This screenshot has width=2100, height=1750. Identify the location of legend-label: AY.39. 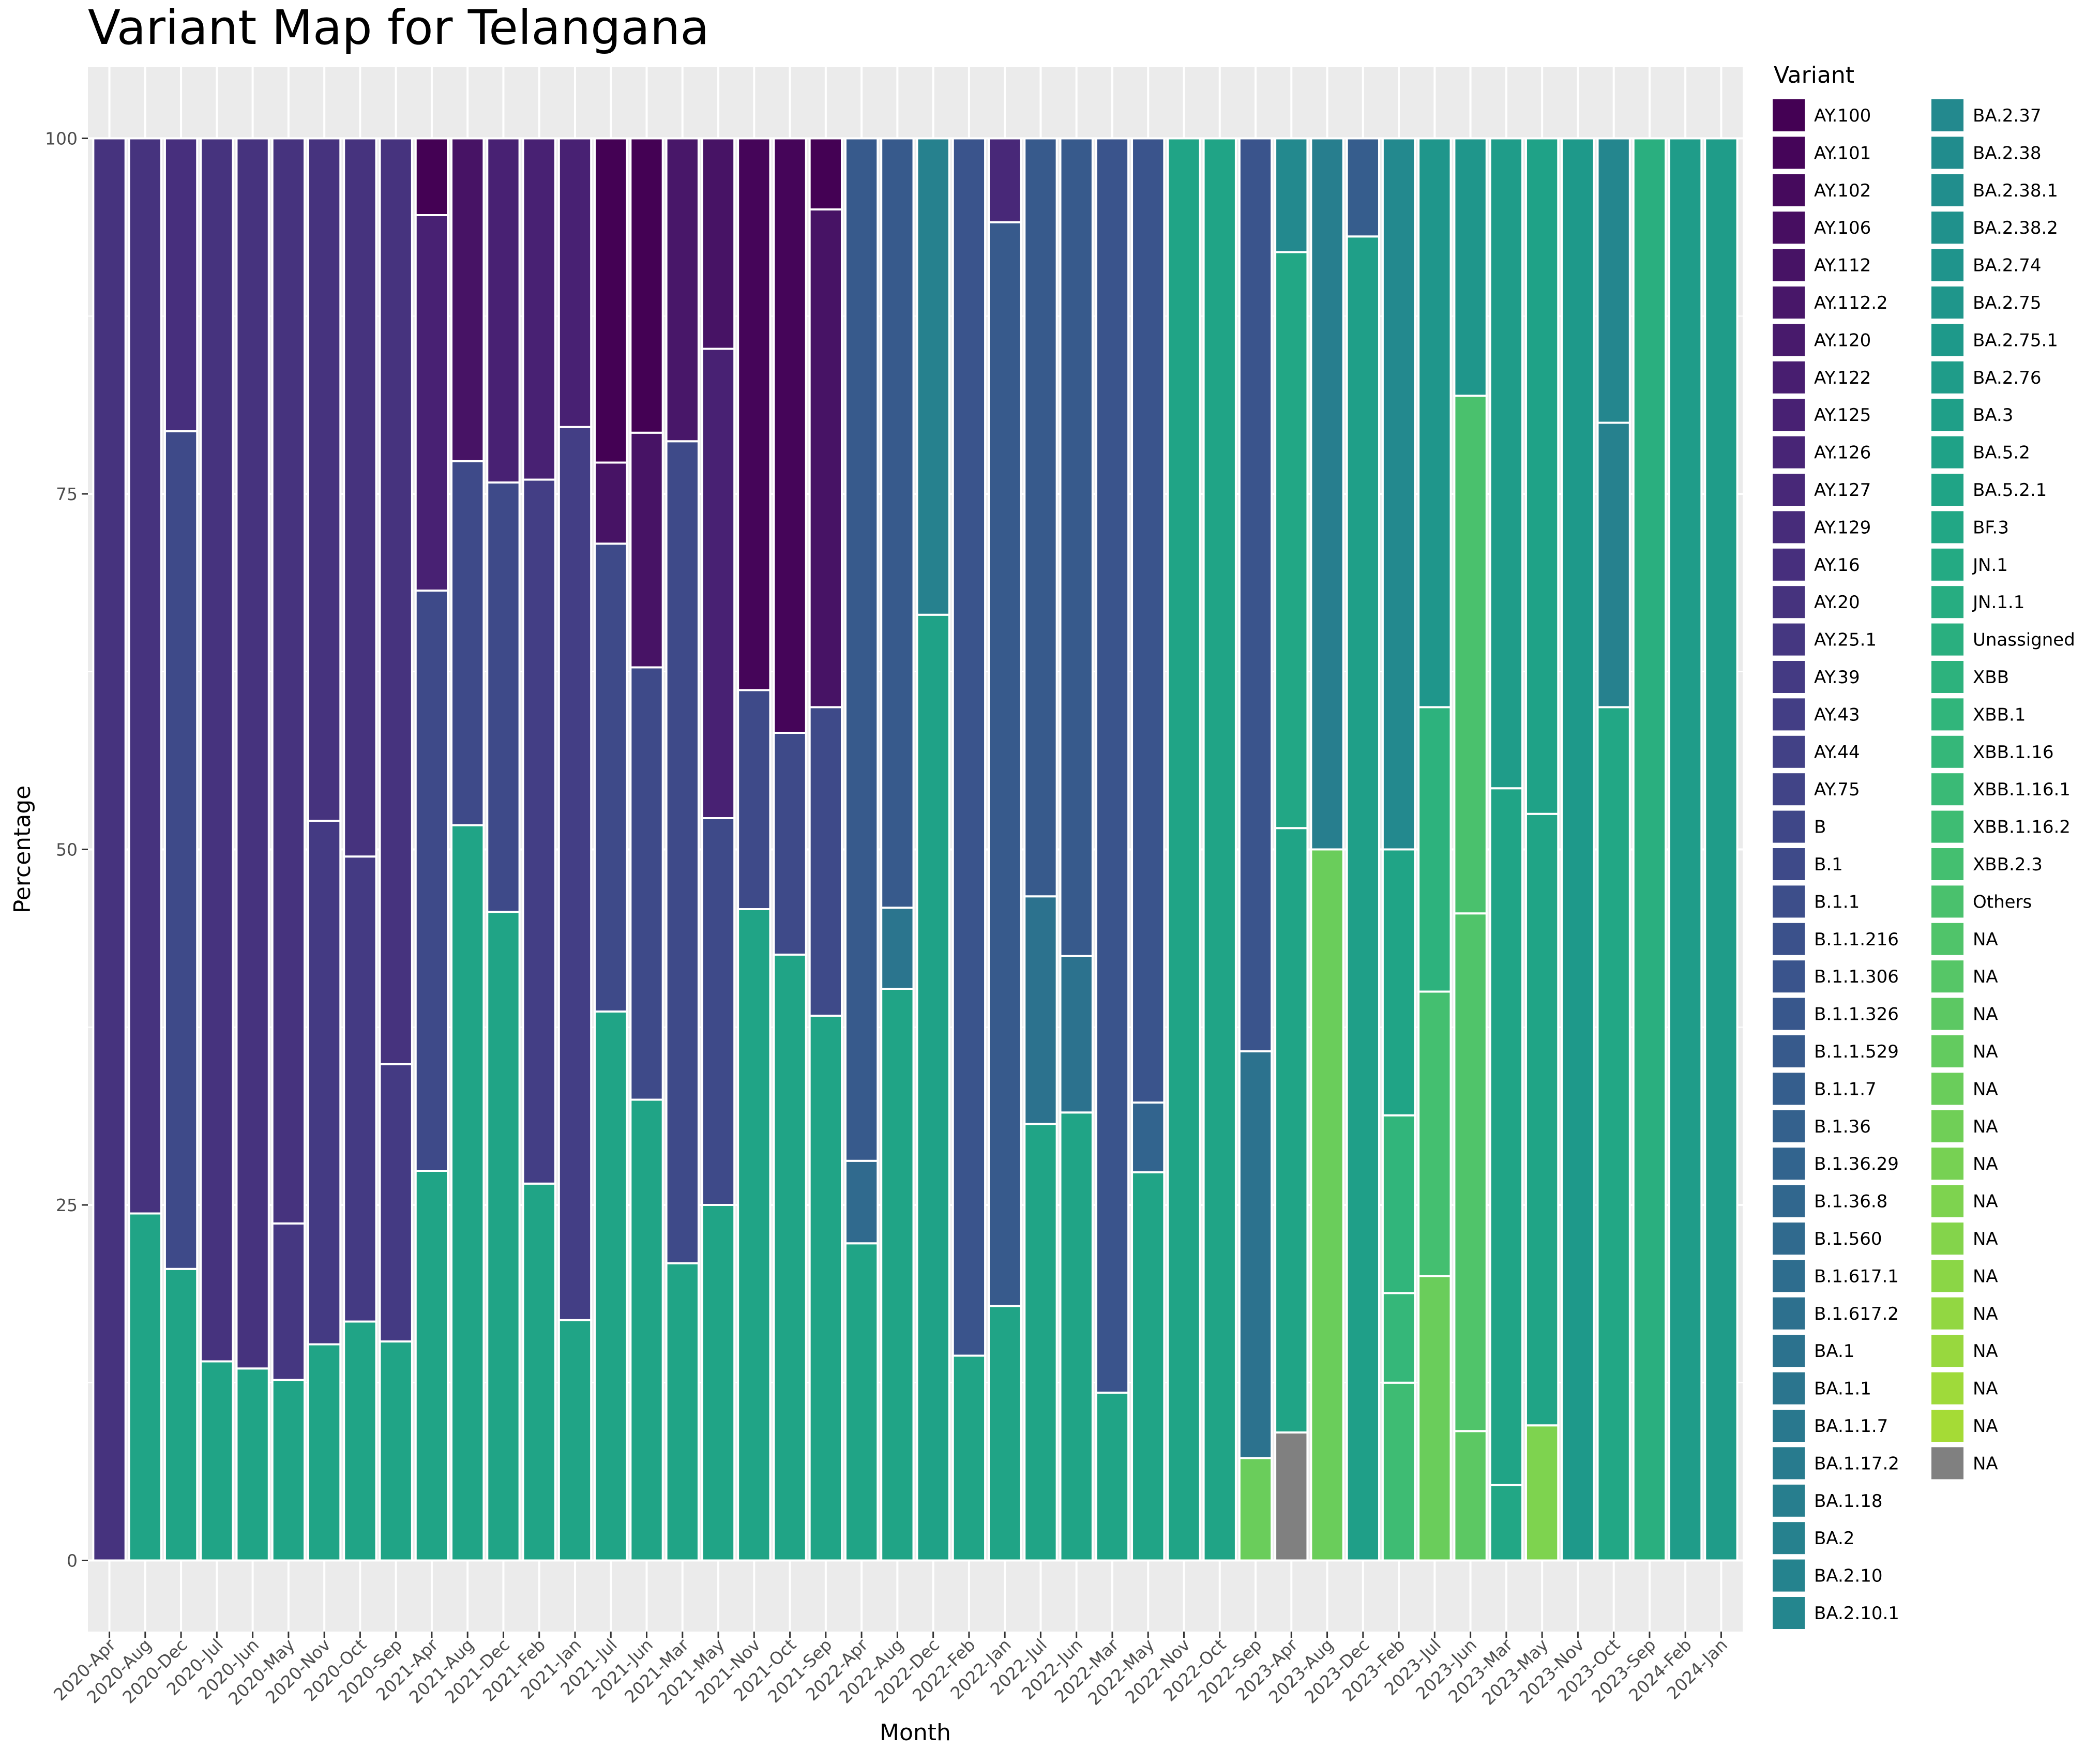
(1837, 678).